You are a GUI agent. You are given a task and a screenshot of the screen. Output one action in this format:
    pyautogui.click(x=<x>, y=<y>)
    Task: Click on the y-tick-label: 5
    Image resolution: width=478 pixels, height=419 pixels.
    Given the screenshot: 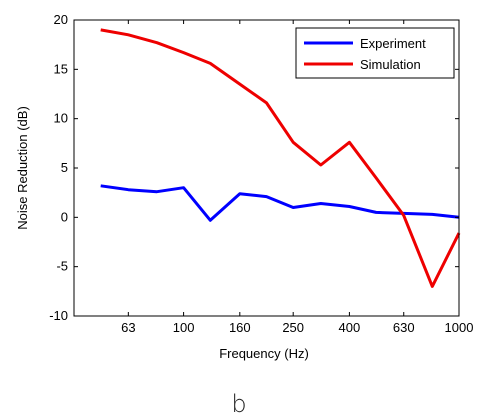 What is the action you would take?
    pyautogui.click(x=64, y=167)
    